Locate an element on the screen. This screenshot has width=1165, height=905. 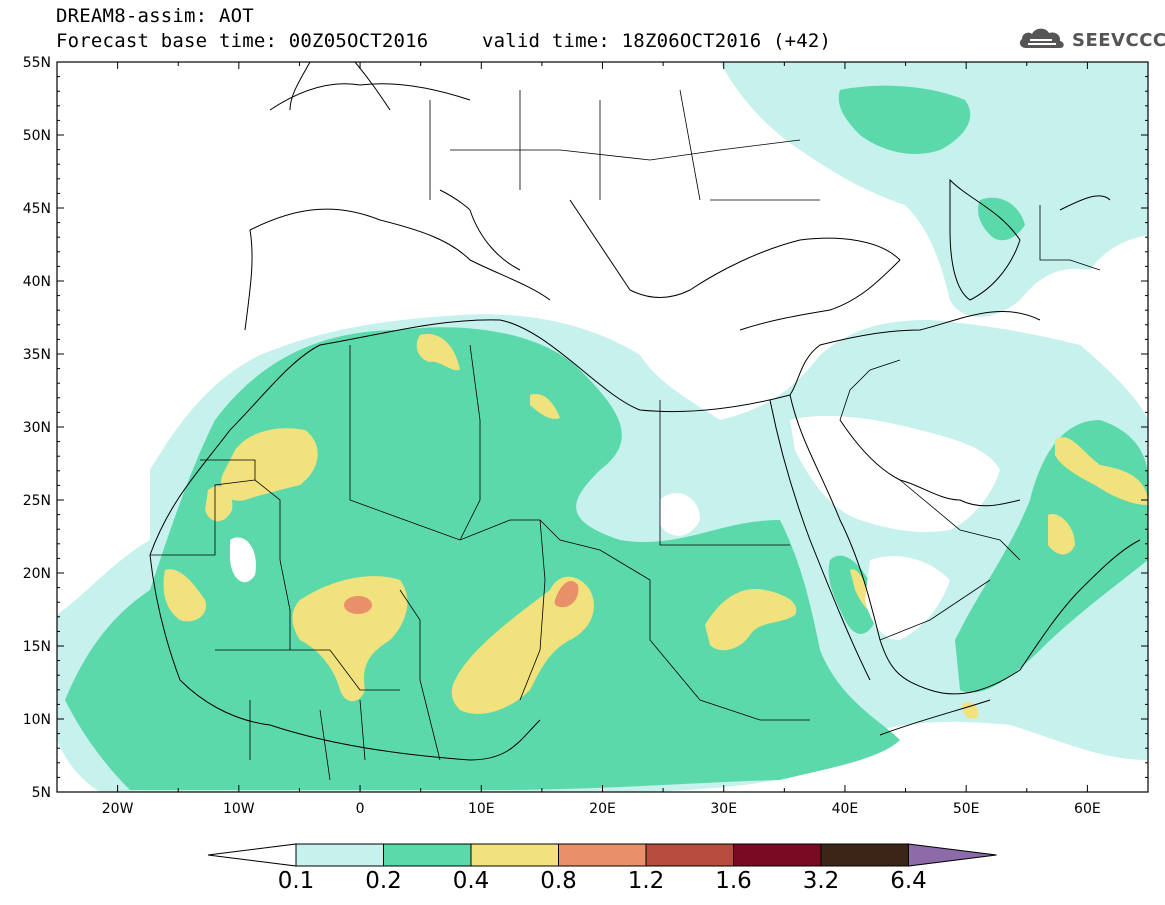
lat-tick-label: 40N is located at coordinates (37, 282).